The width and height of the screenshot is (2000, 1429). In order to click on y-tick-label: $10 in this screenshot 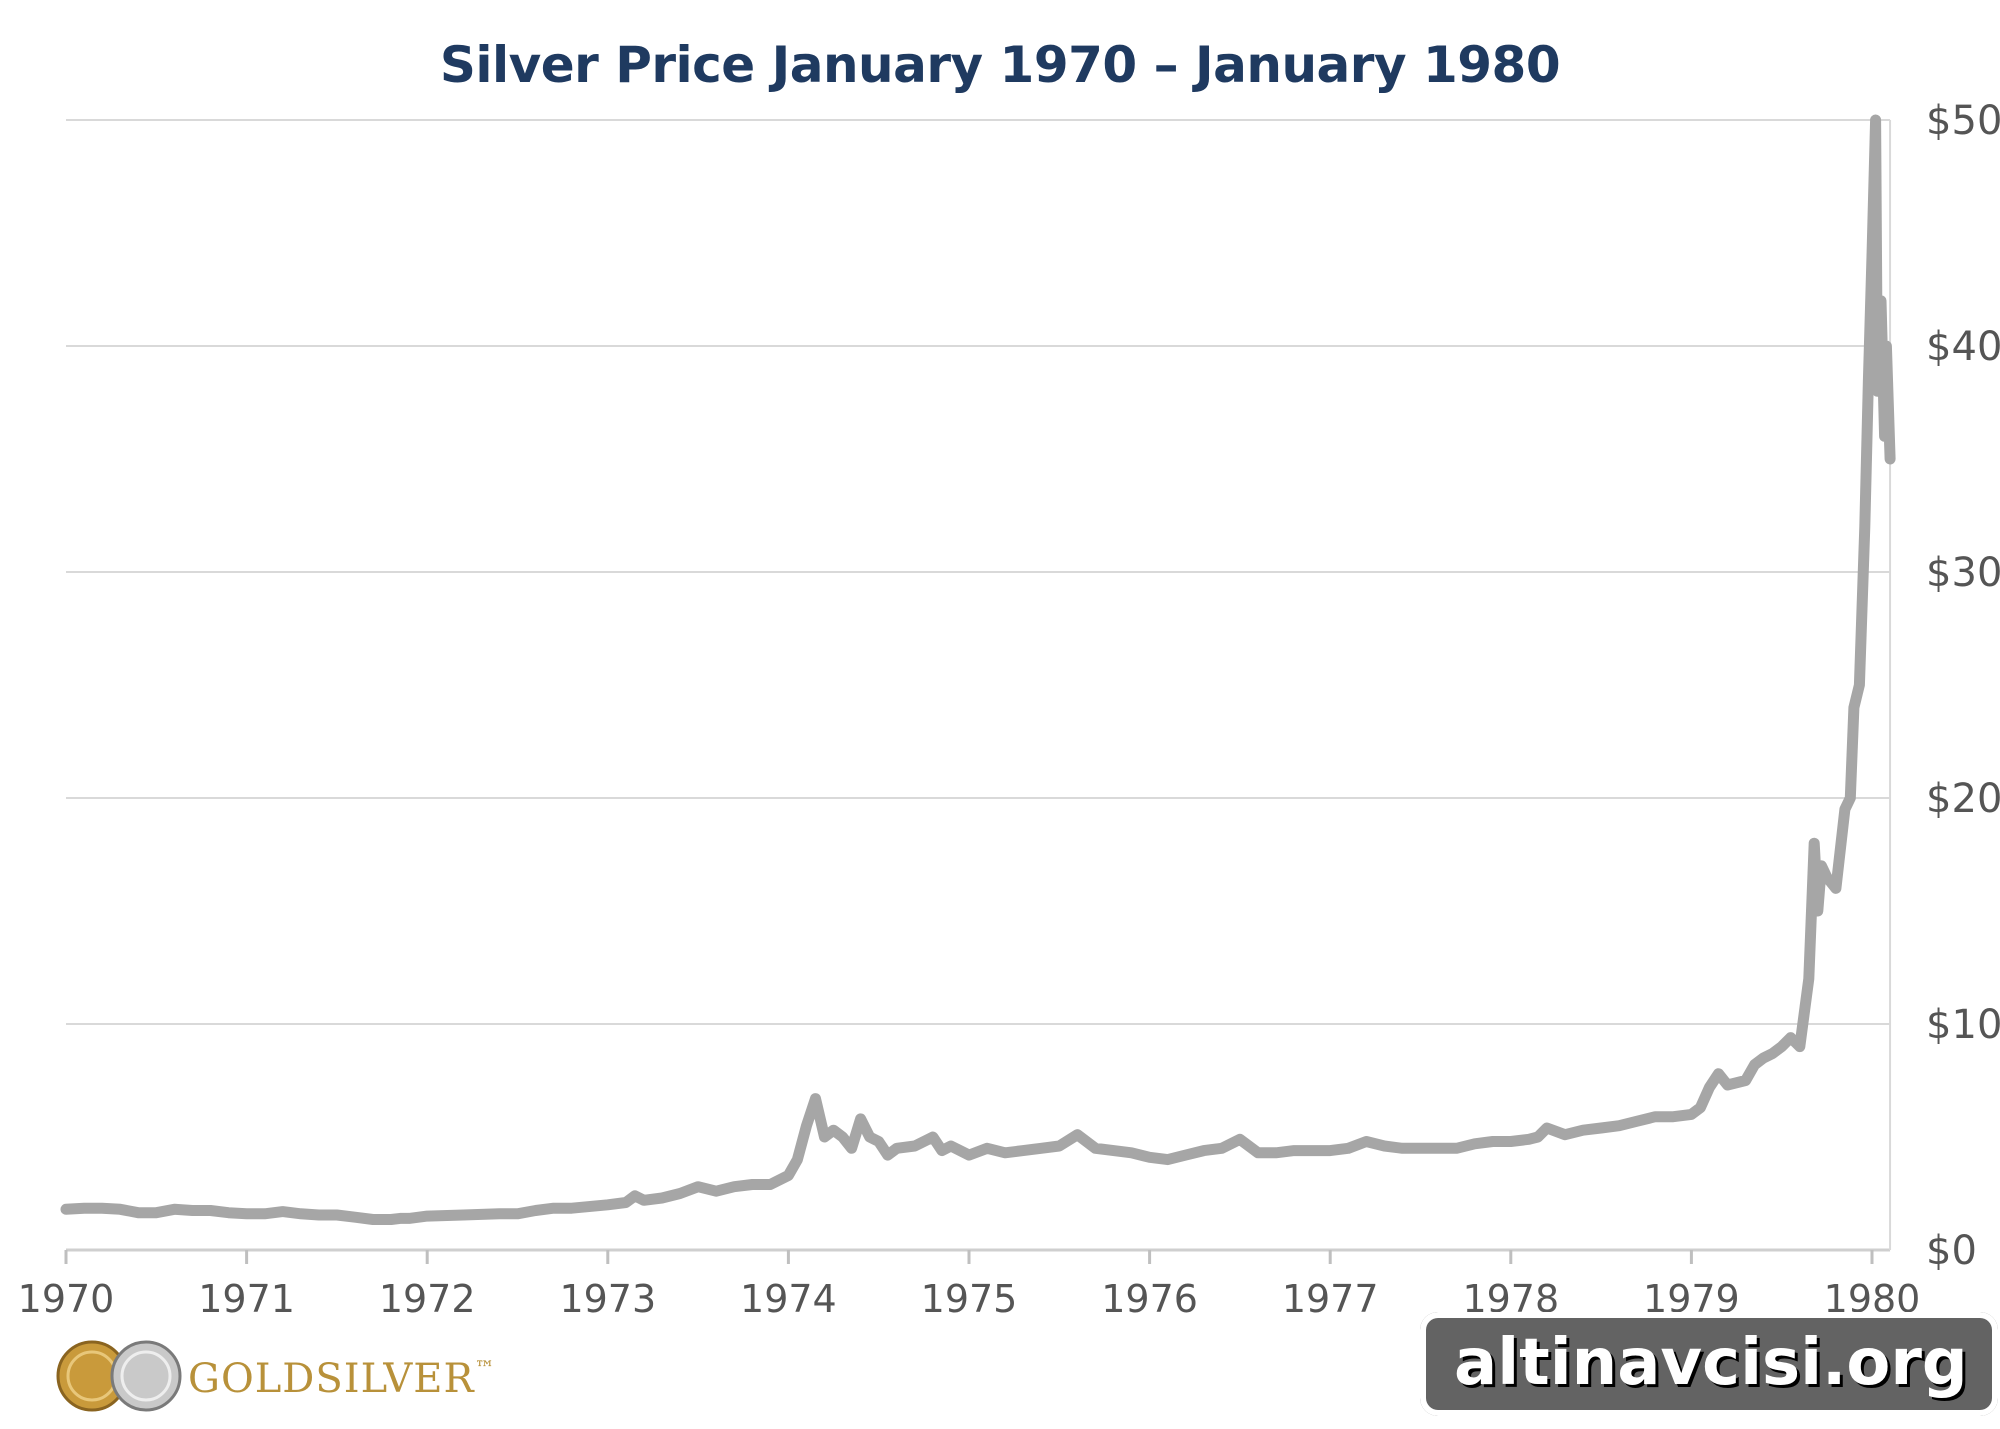, I will do `click(1963, 1025)`.